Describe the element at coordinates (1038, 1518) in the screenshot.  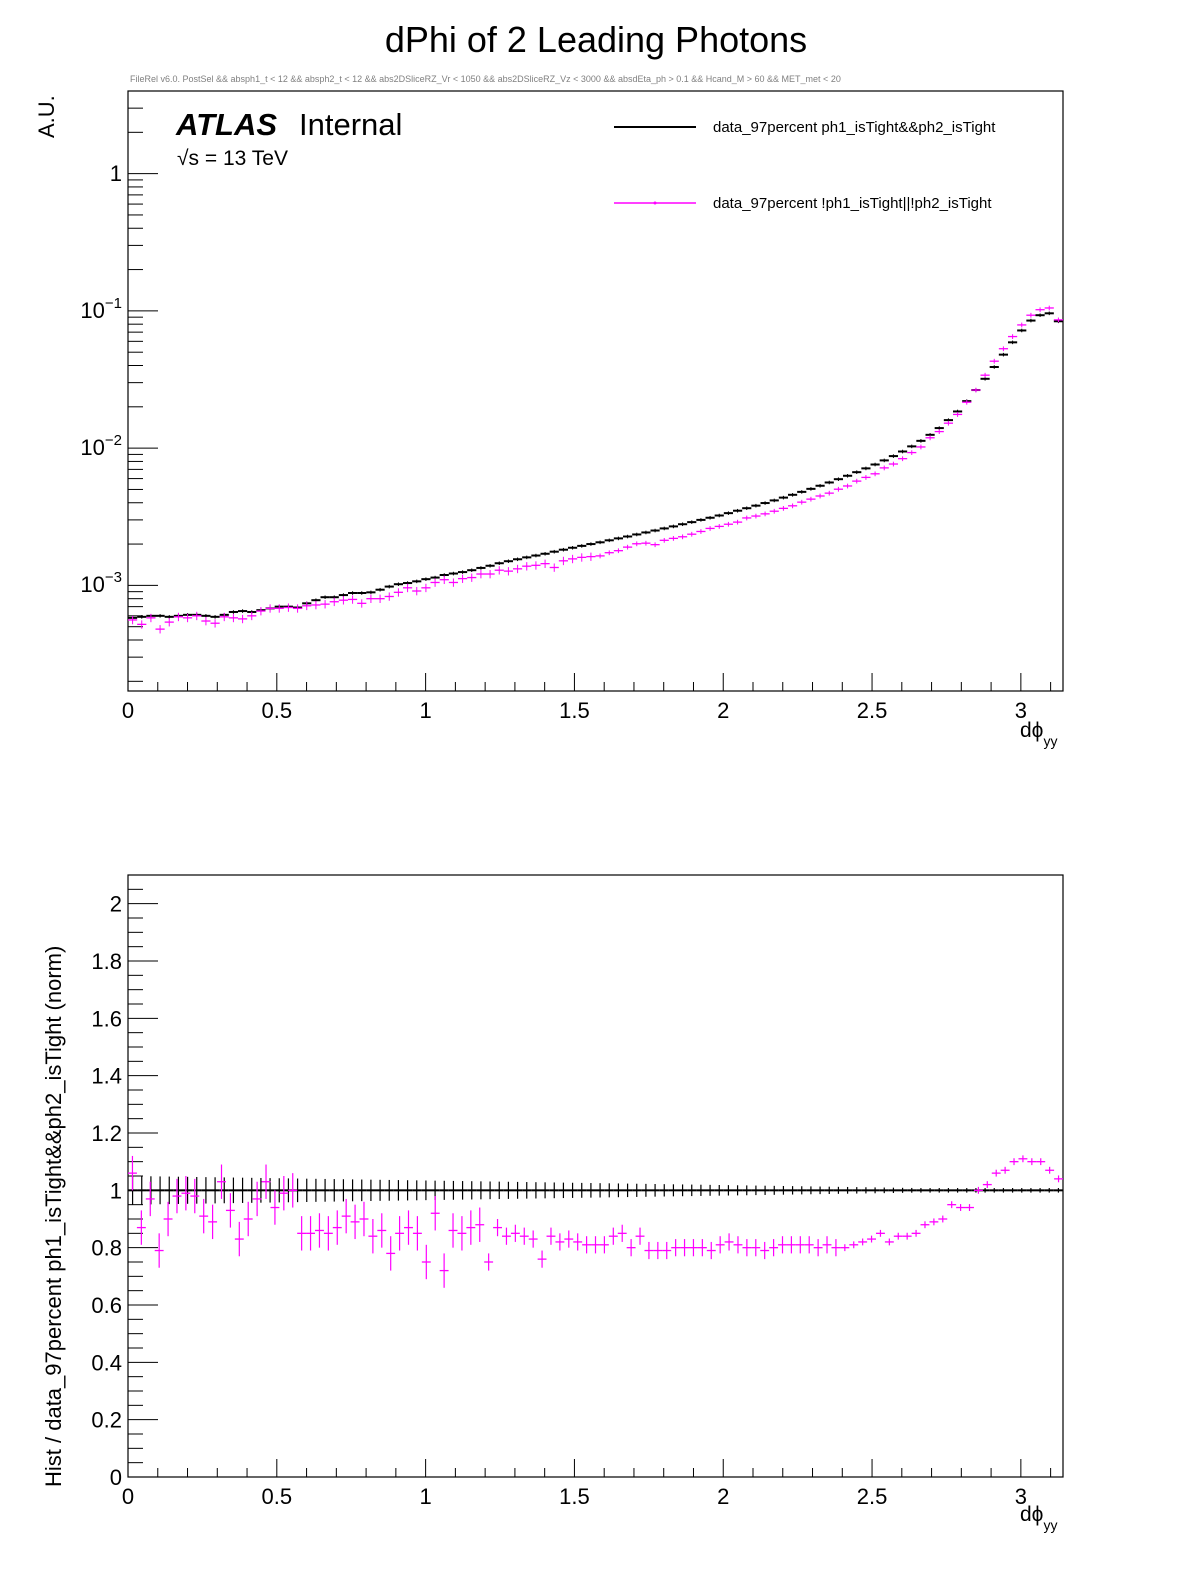
I see `bottom-x-axis-label: dϕyy` at that location.